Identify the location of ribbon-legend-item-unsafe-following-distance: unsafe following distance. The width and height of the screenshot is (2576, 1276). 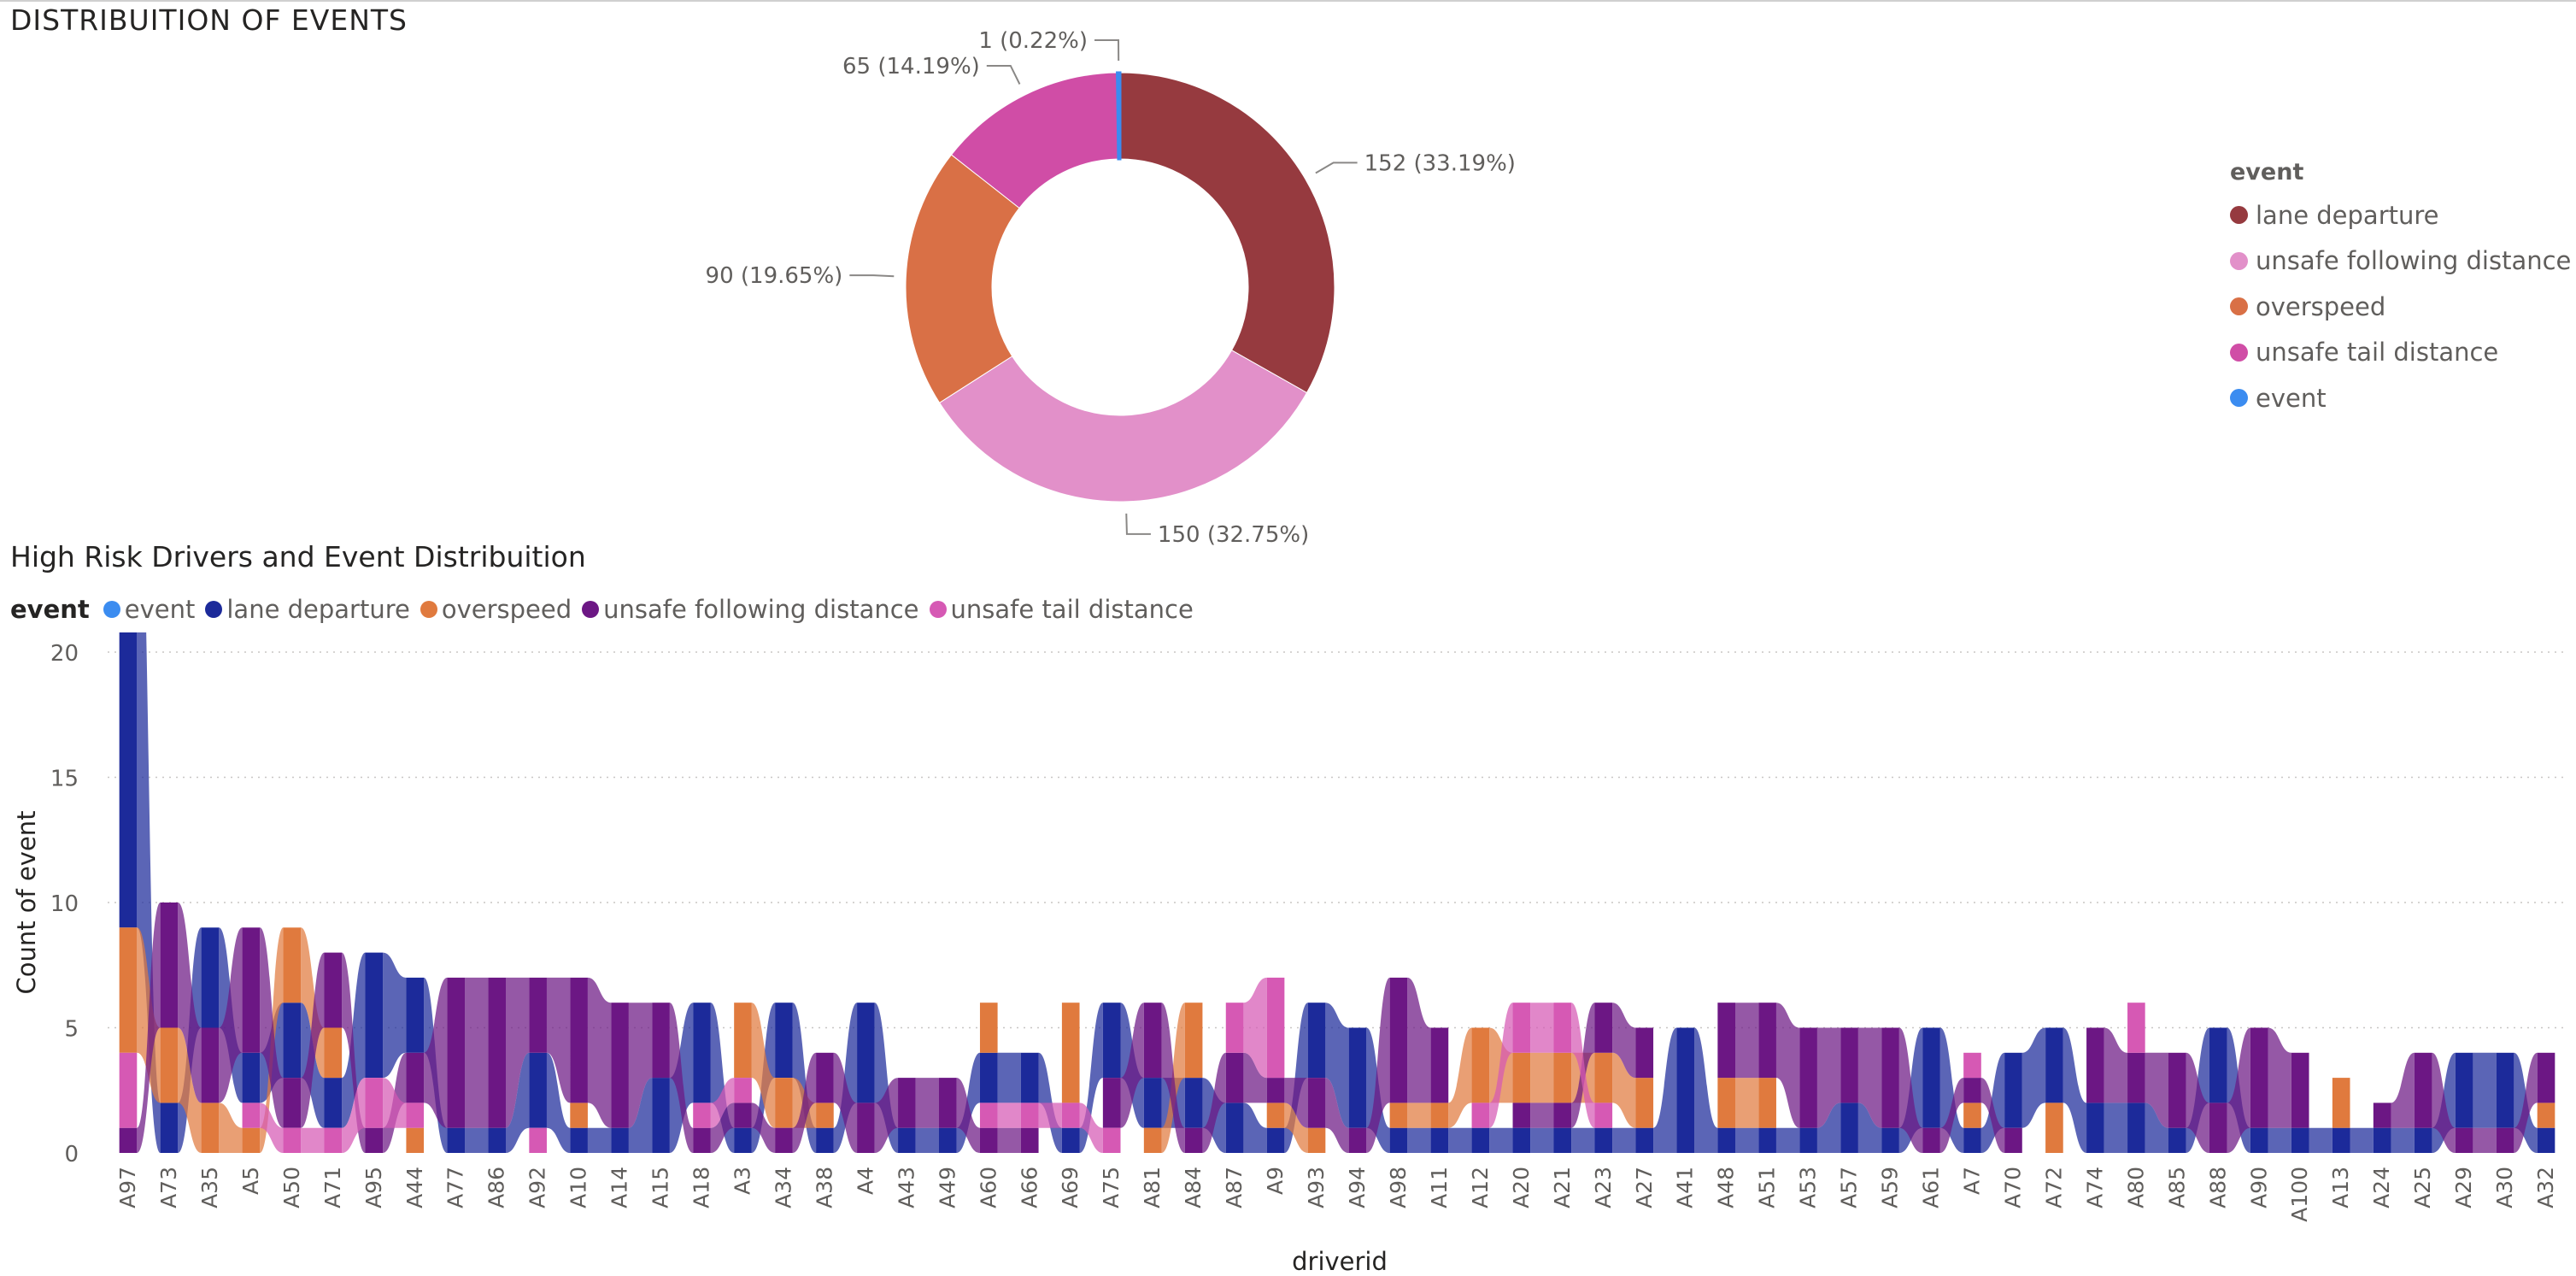
(750, 609).